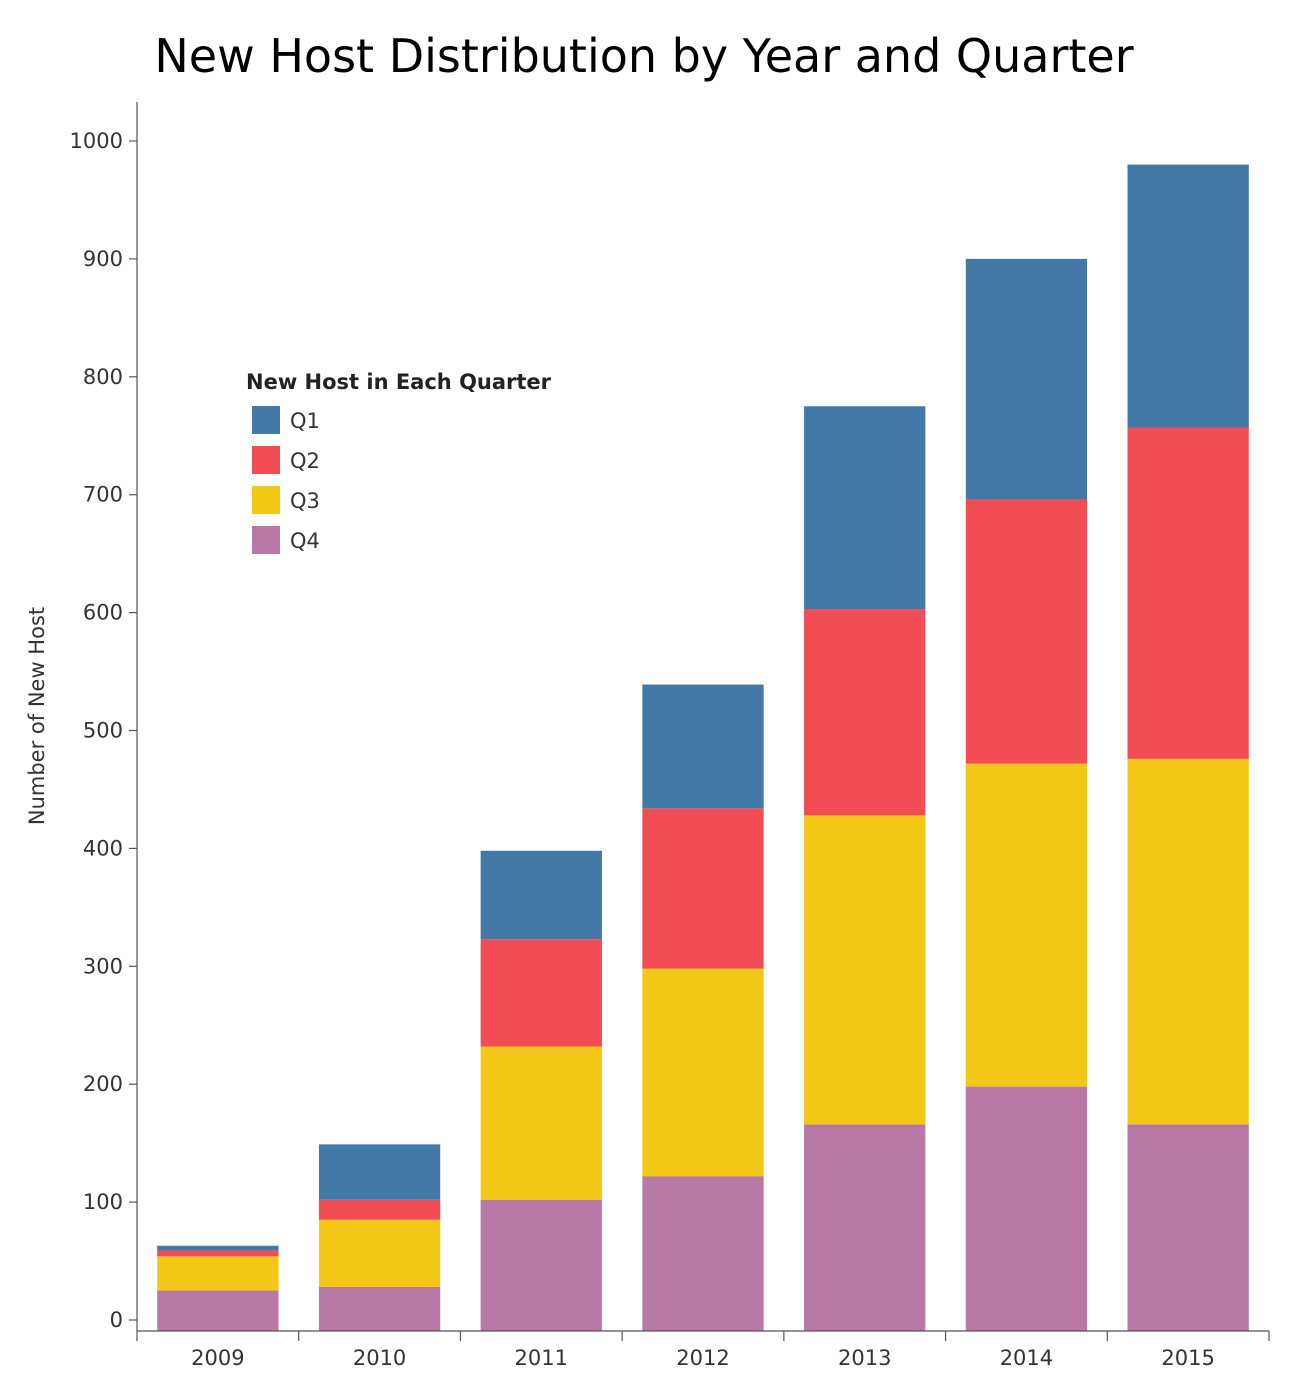 The image size is (1292, 1384). I want to click on bar-2011-q3, so click(541, 1123).